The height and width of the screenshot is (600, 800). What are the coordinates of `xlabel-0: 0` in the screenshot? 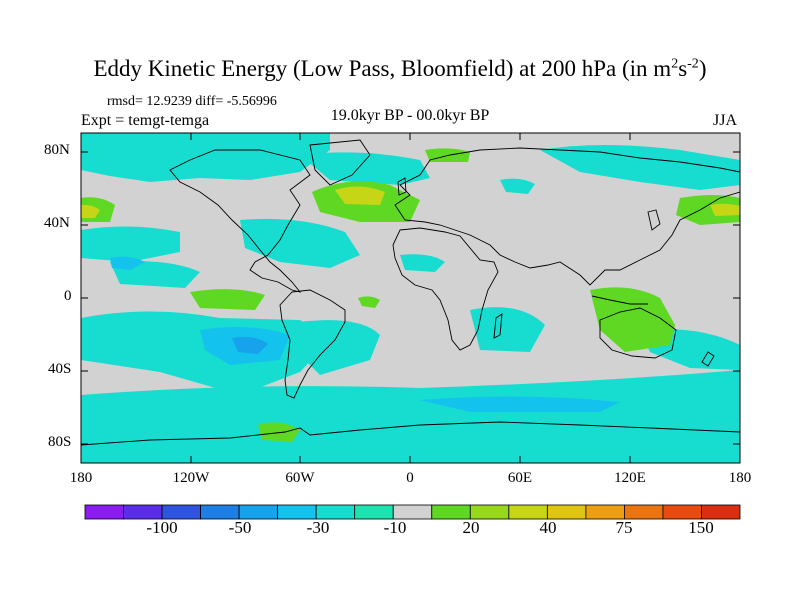 It's located at (410, 478).